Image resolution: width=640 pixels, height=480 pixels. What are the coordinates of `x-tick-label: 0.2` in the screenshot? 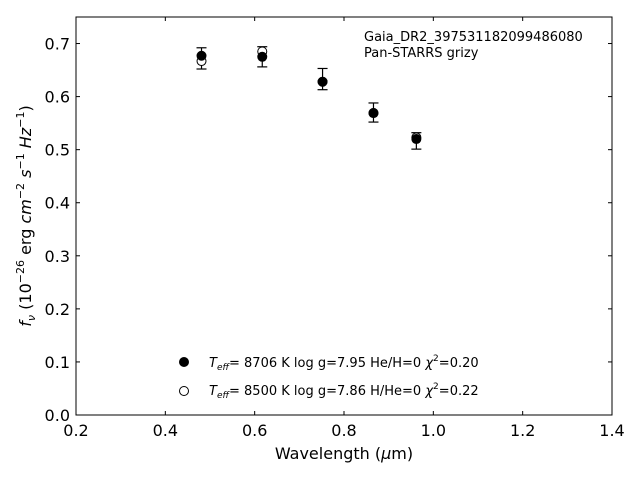 It's located at (75, 430).